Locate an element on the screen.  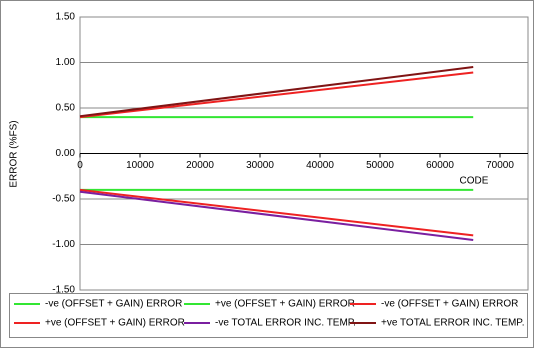
y-tick-label: 0.00 is located at coordinates (66, 153).